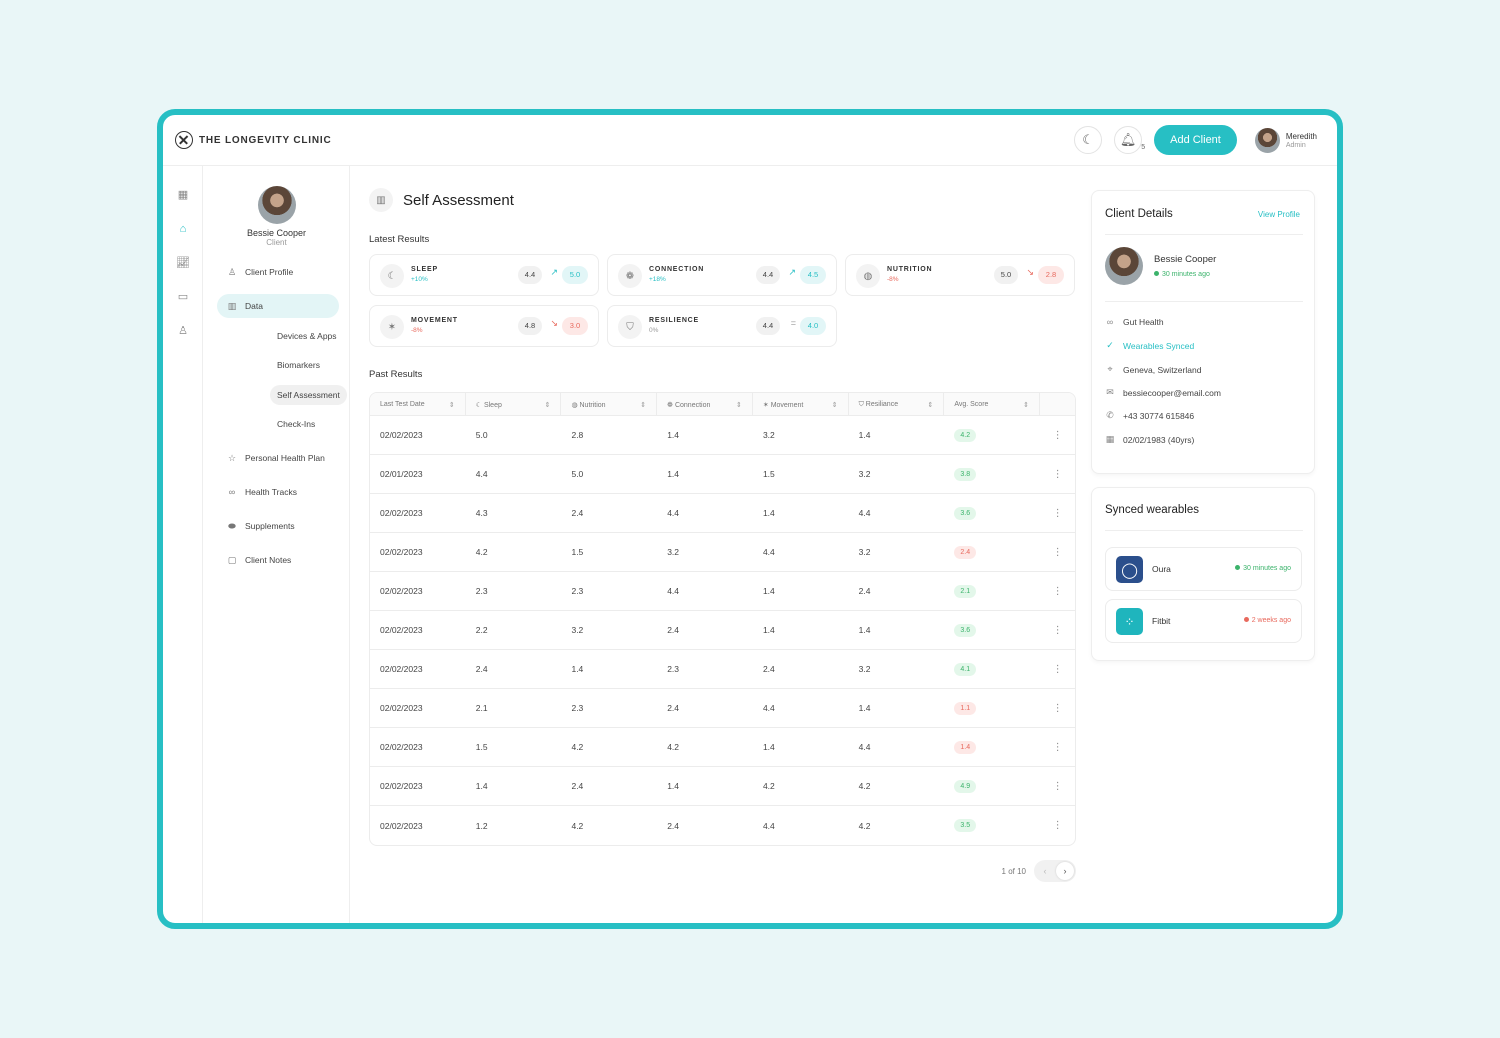  I want to click on table-row: 02/01/2023 4.4 5.0 1.4 1.5 3.2 3.8 ⋮, so click(722, 474).